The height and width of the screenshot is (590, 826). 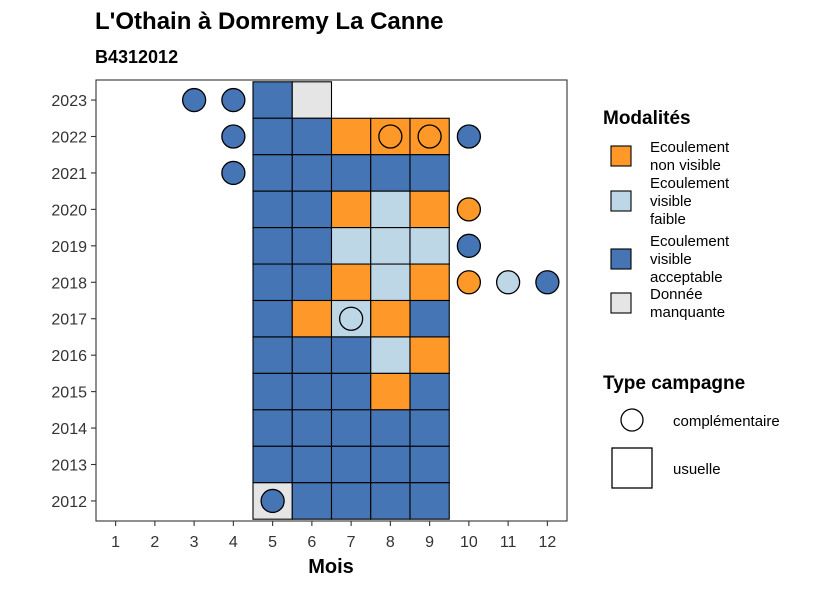 What do you see at coordinates (429, 542) in the screenshot?
I see `x-tick-label: 9` at bounding box center [429, 542].